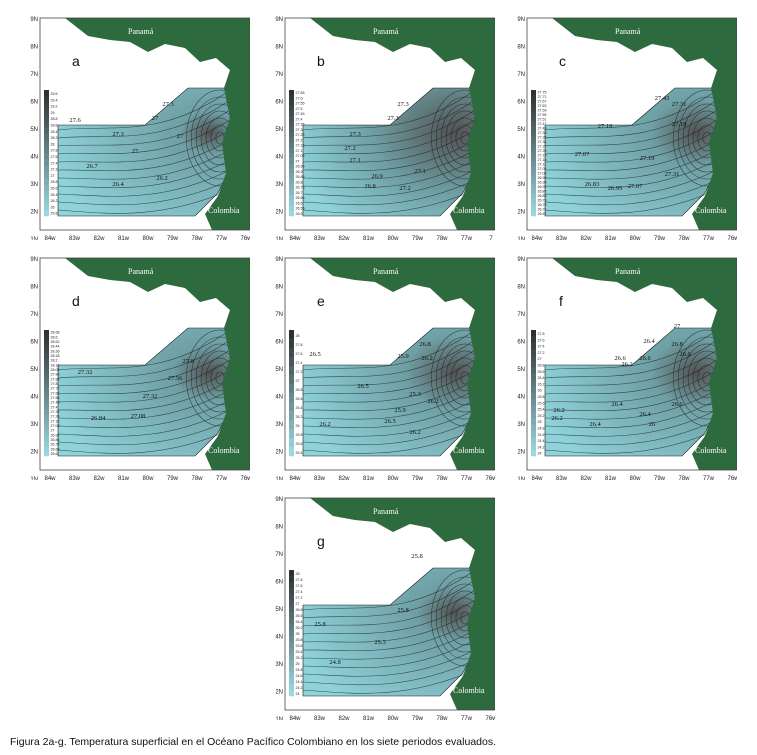 This screenshot has width=757, height=755. Describe the element at coordinates (54, 138) in the screenshot. I see `scale-tick-label: 28.2` at that location.